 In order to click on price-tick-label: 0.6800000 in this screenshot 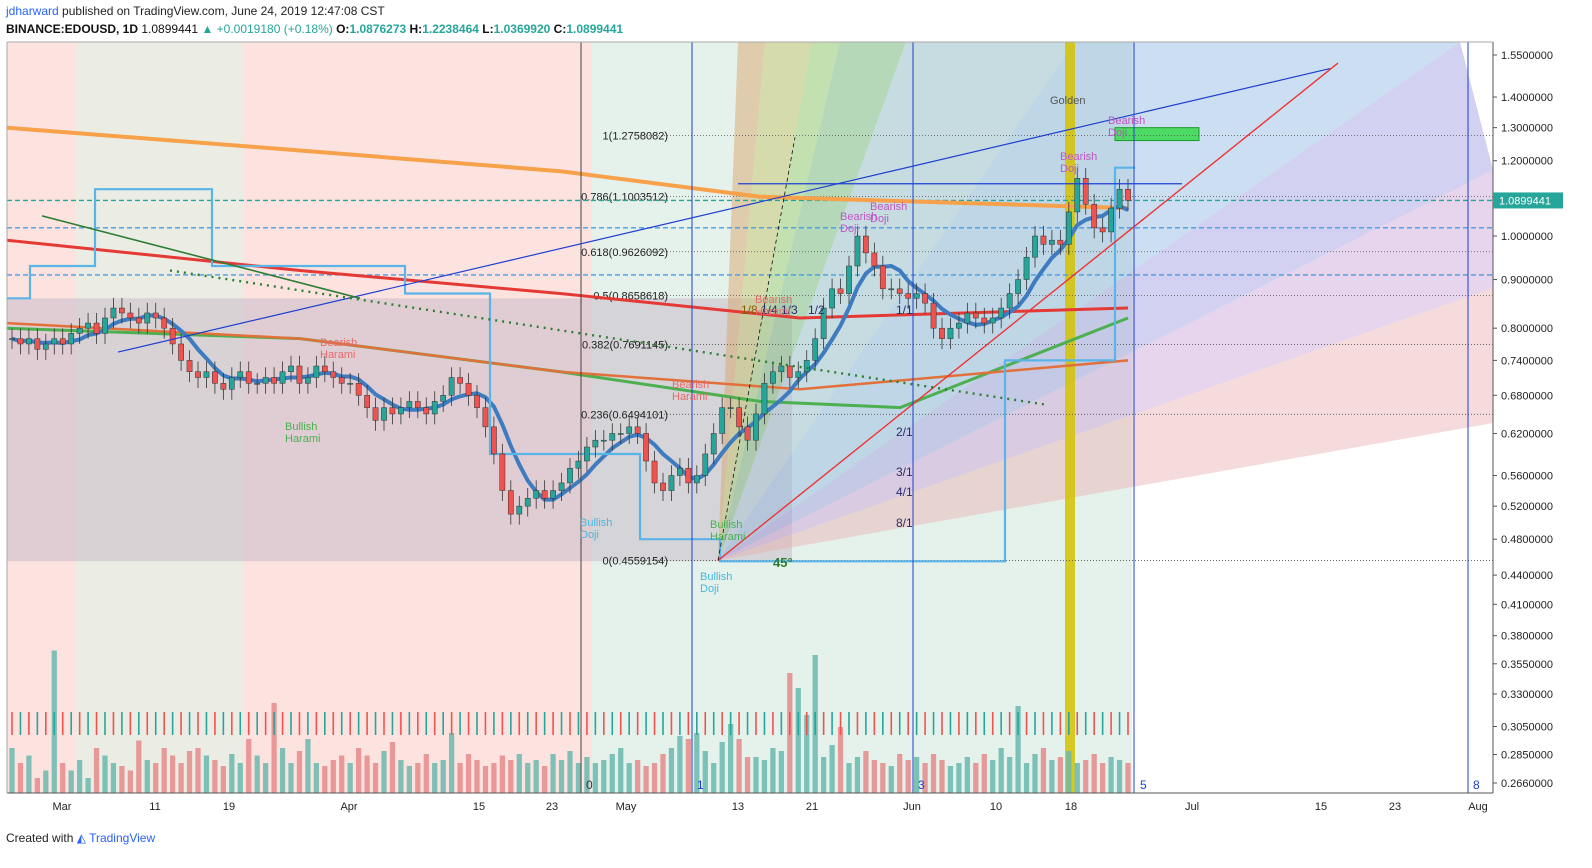, I will do `click(1527, 396)`.